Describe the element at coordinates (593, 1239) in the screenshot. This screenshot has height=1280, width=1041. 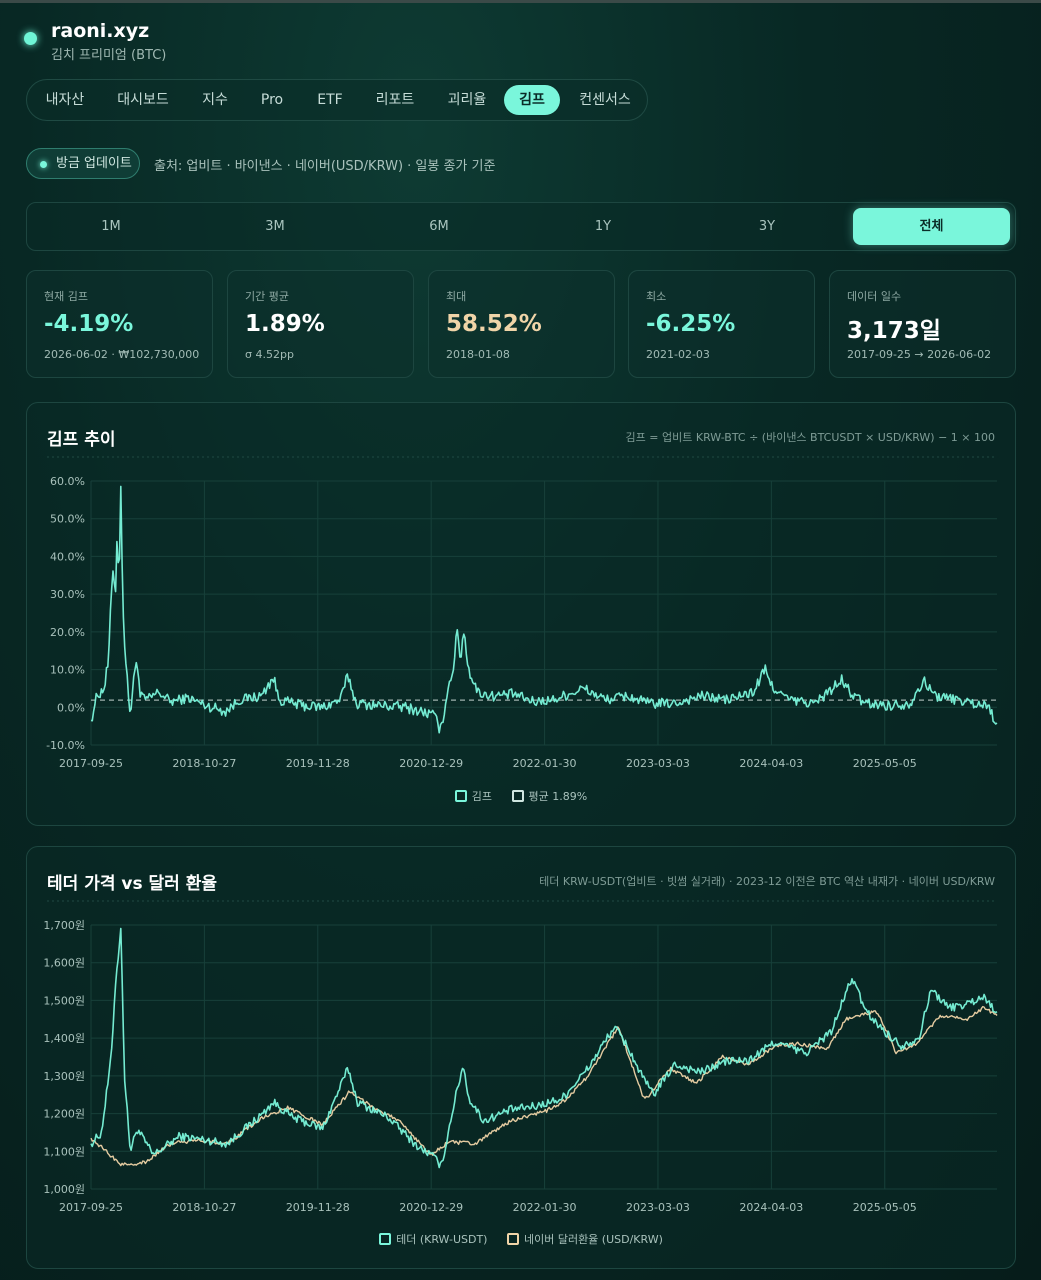
I see `legend-label: 네이버 달러환율 (USD/KRW)` at that location.